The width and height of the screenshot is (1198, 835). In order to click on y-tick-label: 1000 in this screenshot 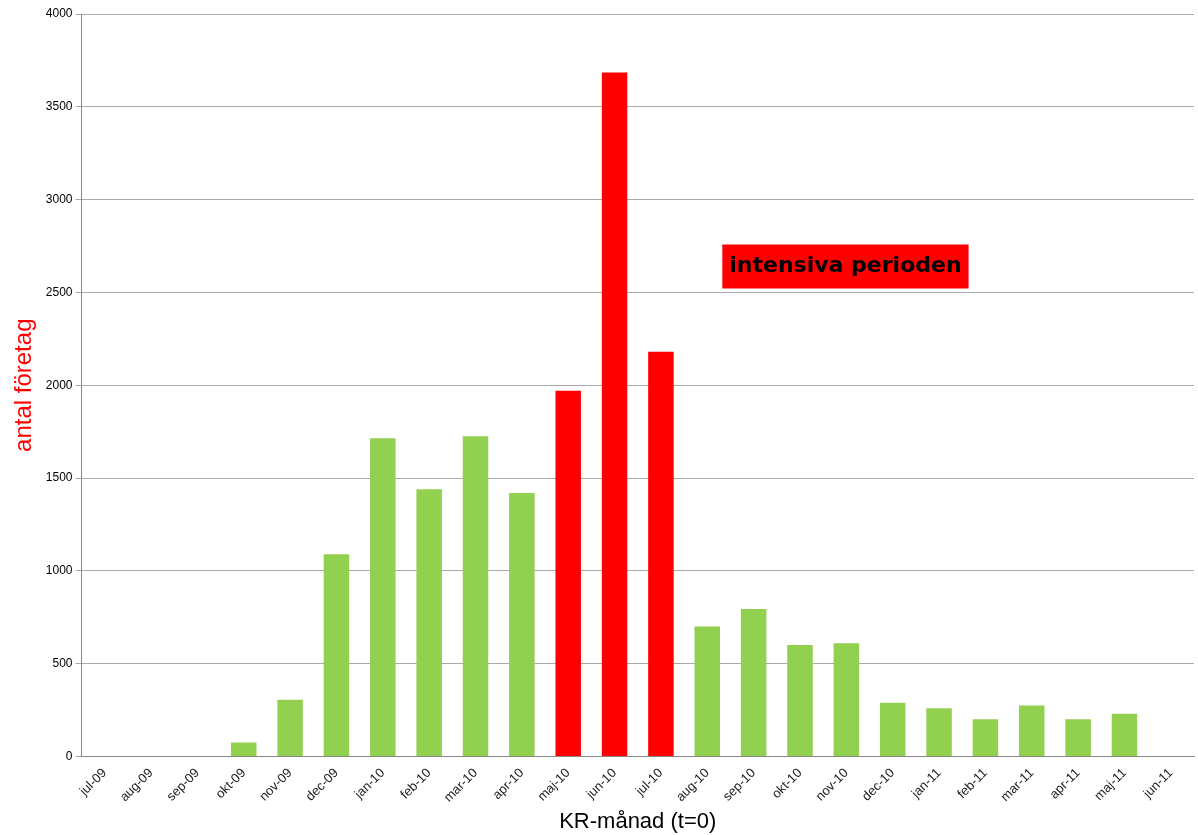, I will do `click(59, 570)`.